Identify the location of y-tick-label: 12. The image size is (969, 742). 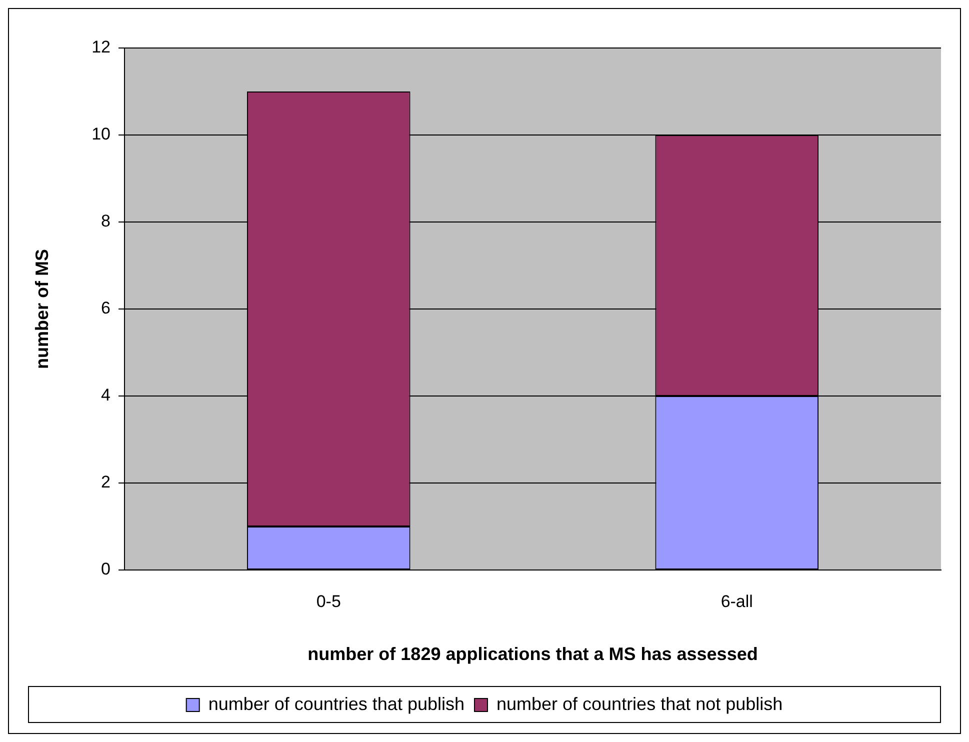
(101, 47).